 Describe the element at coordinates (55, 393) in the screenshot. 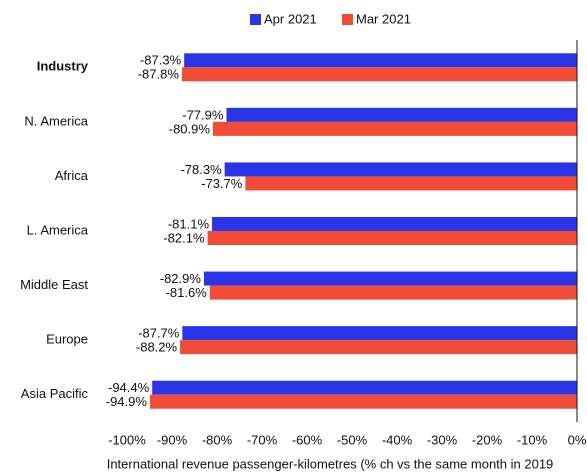

I see `y-tick-label: Asia Pacific` at that location.